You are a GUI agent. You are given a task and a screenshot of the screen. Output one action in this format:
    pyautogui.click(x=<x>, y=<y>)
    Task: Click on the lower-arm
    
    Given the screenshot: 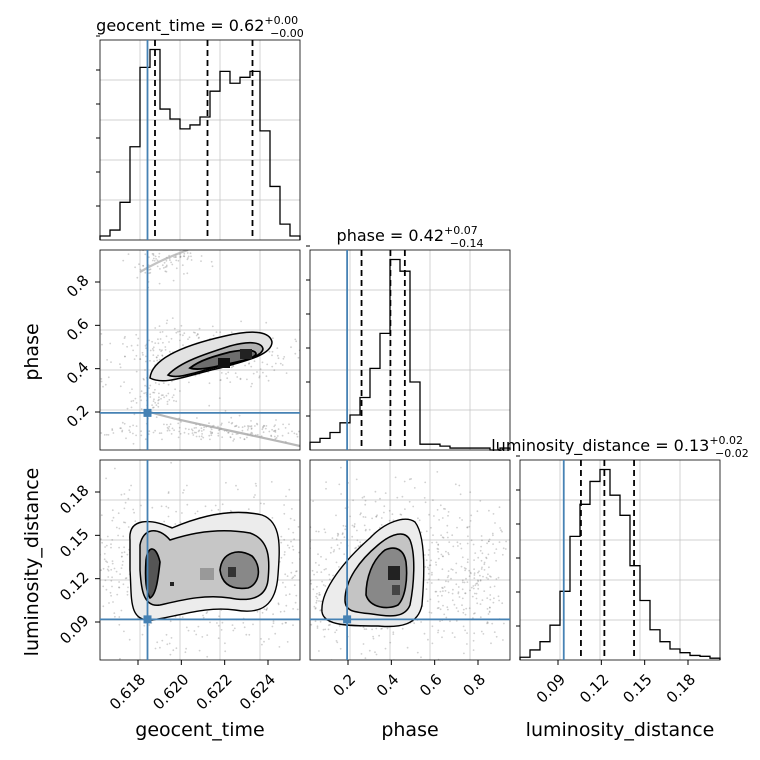 What is the action you would take?
    pyautogui.click(x=224, y=429)
    